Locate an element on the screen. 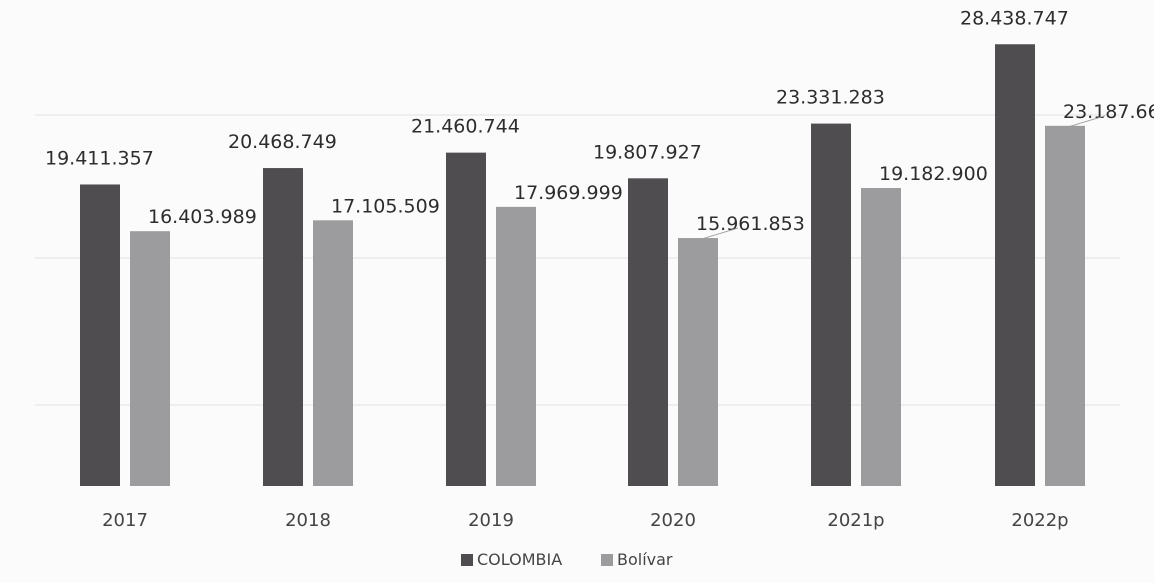 Image resolution: width=1154 pixels, height=583 pixels. legend-label-colombia: COLOMBIA is located at coordinates (519, 559).